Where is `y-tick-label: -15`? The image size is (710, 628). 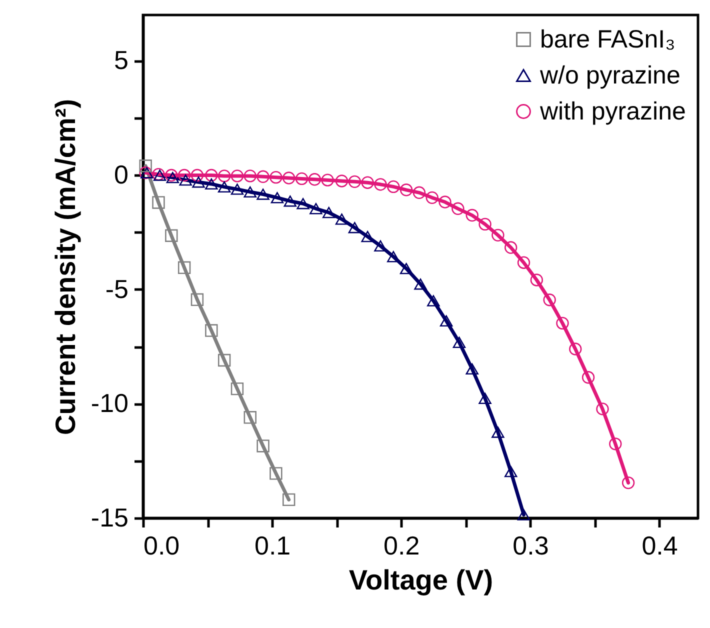 y-tick-label: -15 is located at coordinates (109, 517).